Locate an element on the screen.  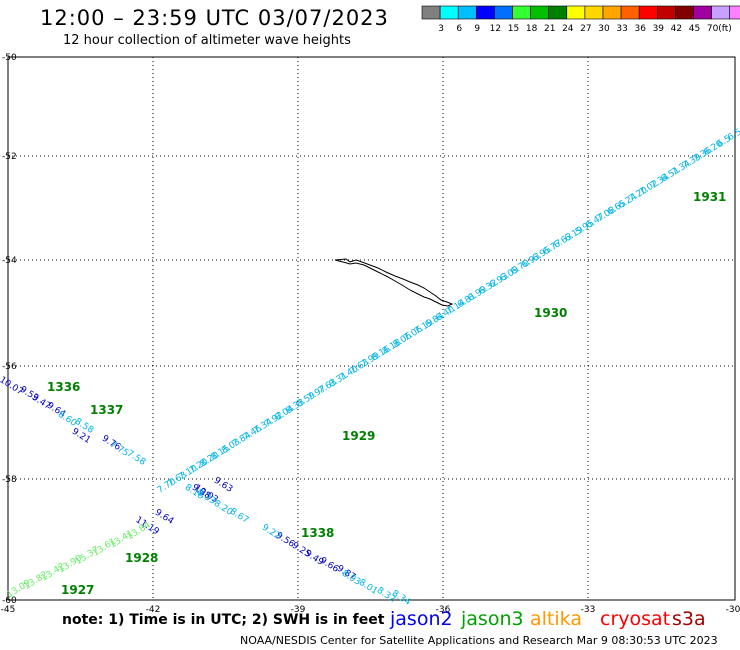
legend-label: 12 is located at coordinates (495, 29).